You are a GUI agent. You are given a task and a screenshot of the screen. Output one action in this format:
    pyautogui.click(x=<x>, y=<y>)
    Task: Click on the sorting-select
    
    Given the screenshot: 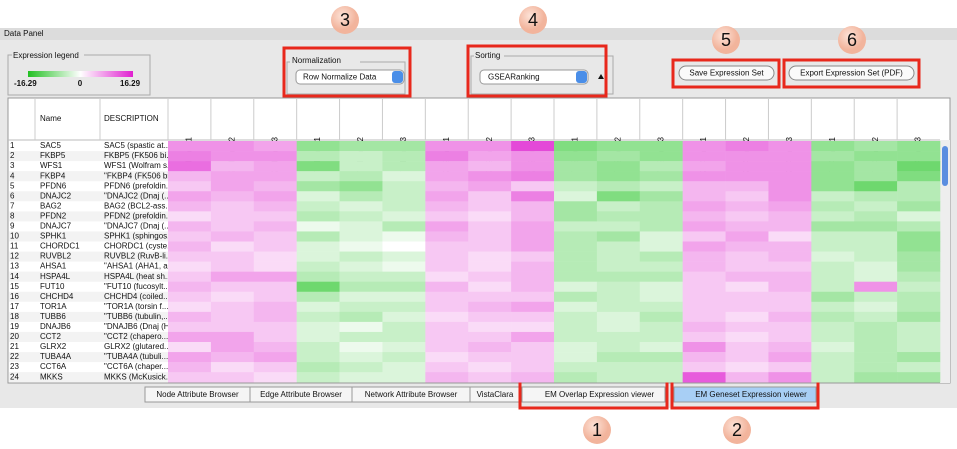 What is the action you would take?
    pyautogui.click(x=534, y=77)
    